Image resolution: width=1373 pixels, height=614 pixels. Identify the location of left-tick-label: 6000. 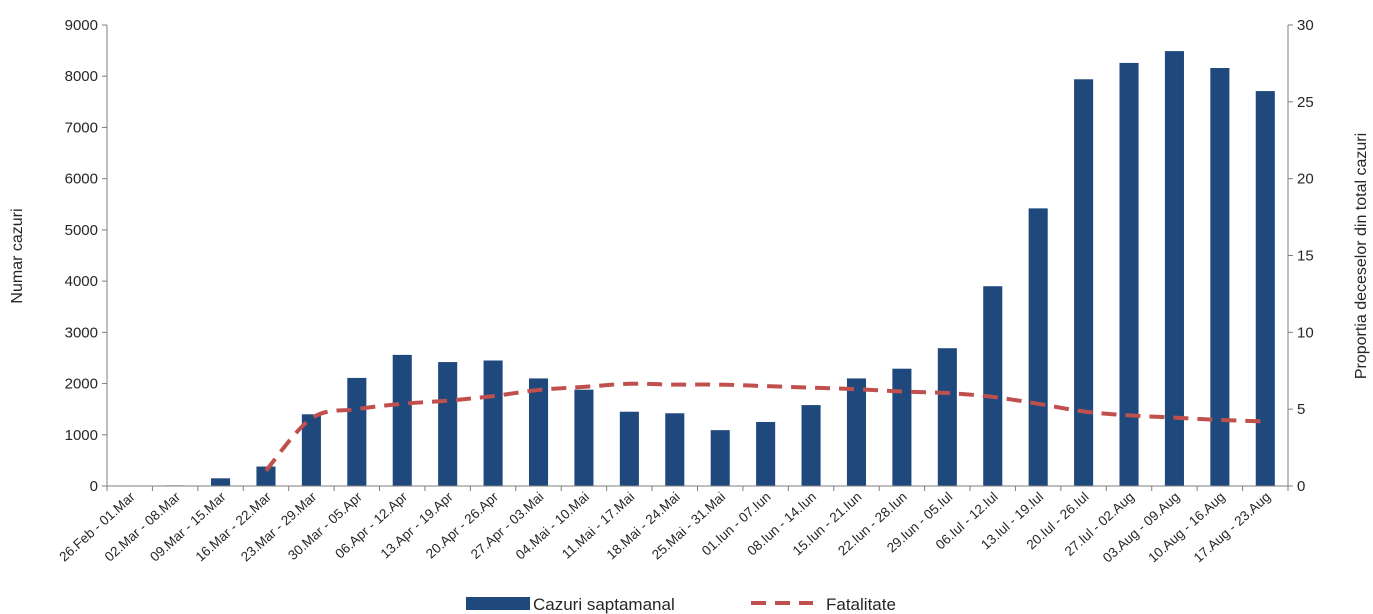
(81, 179).